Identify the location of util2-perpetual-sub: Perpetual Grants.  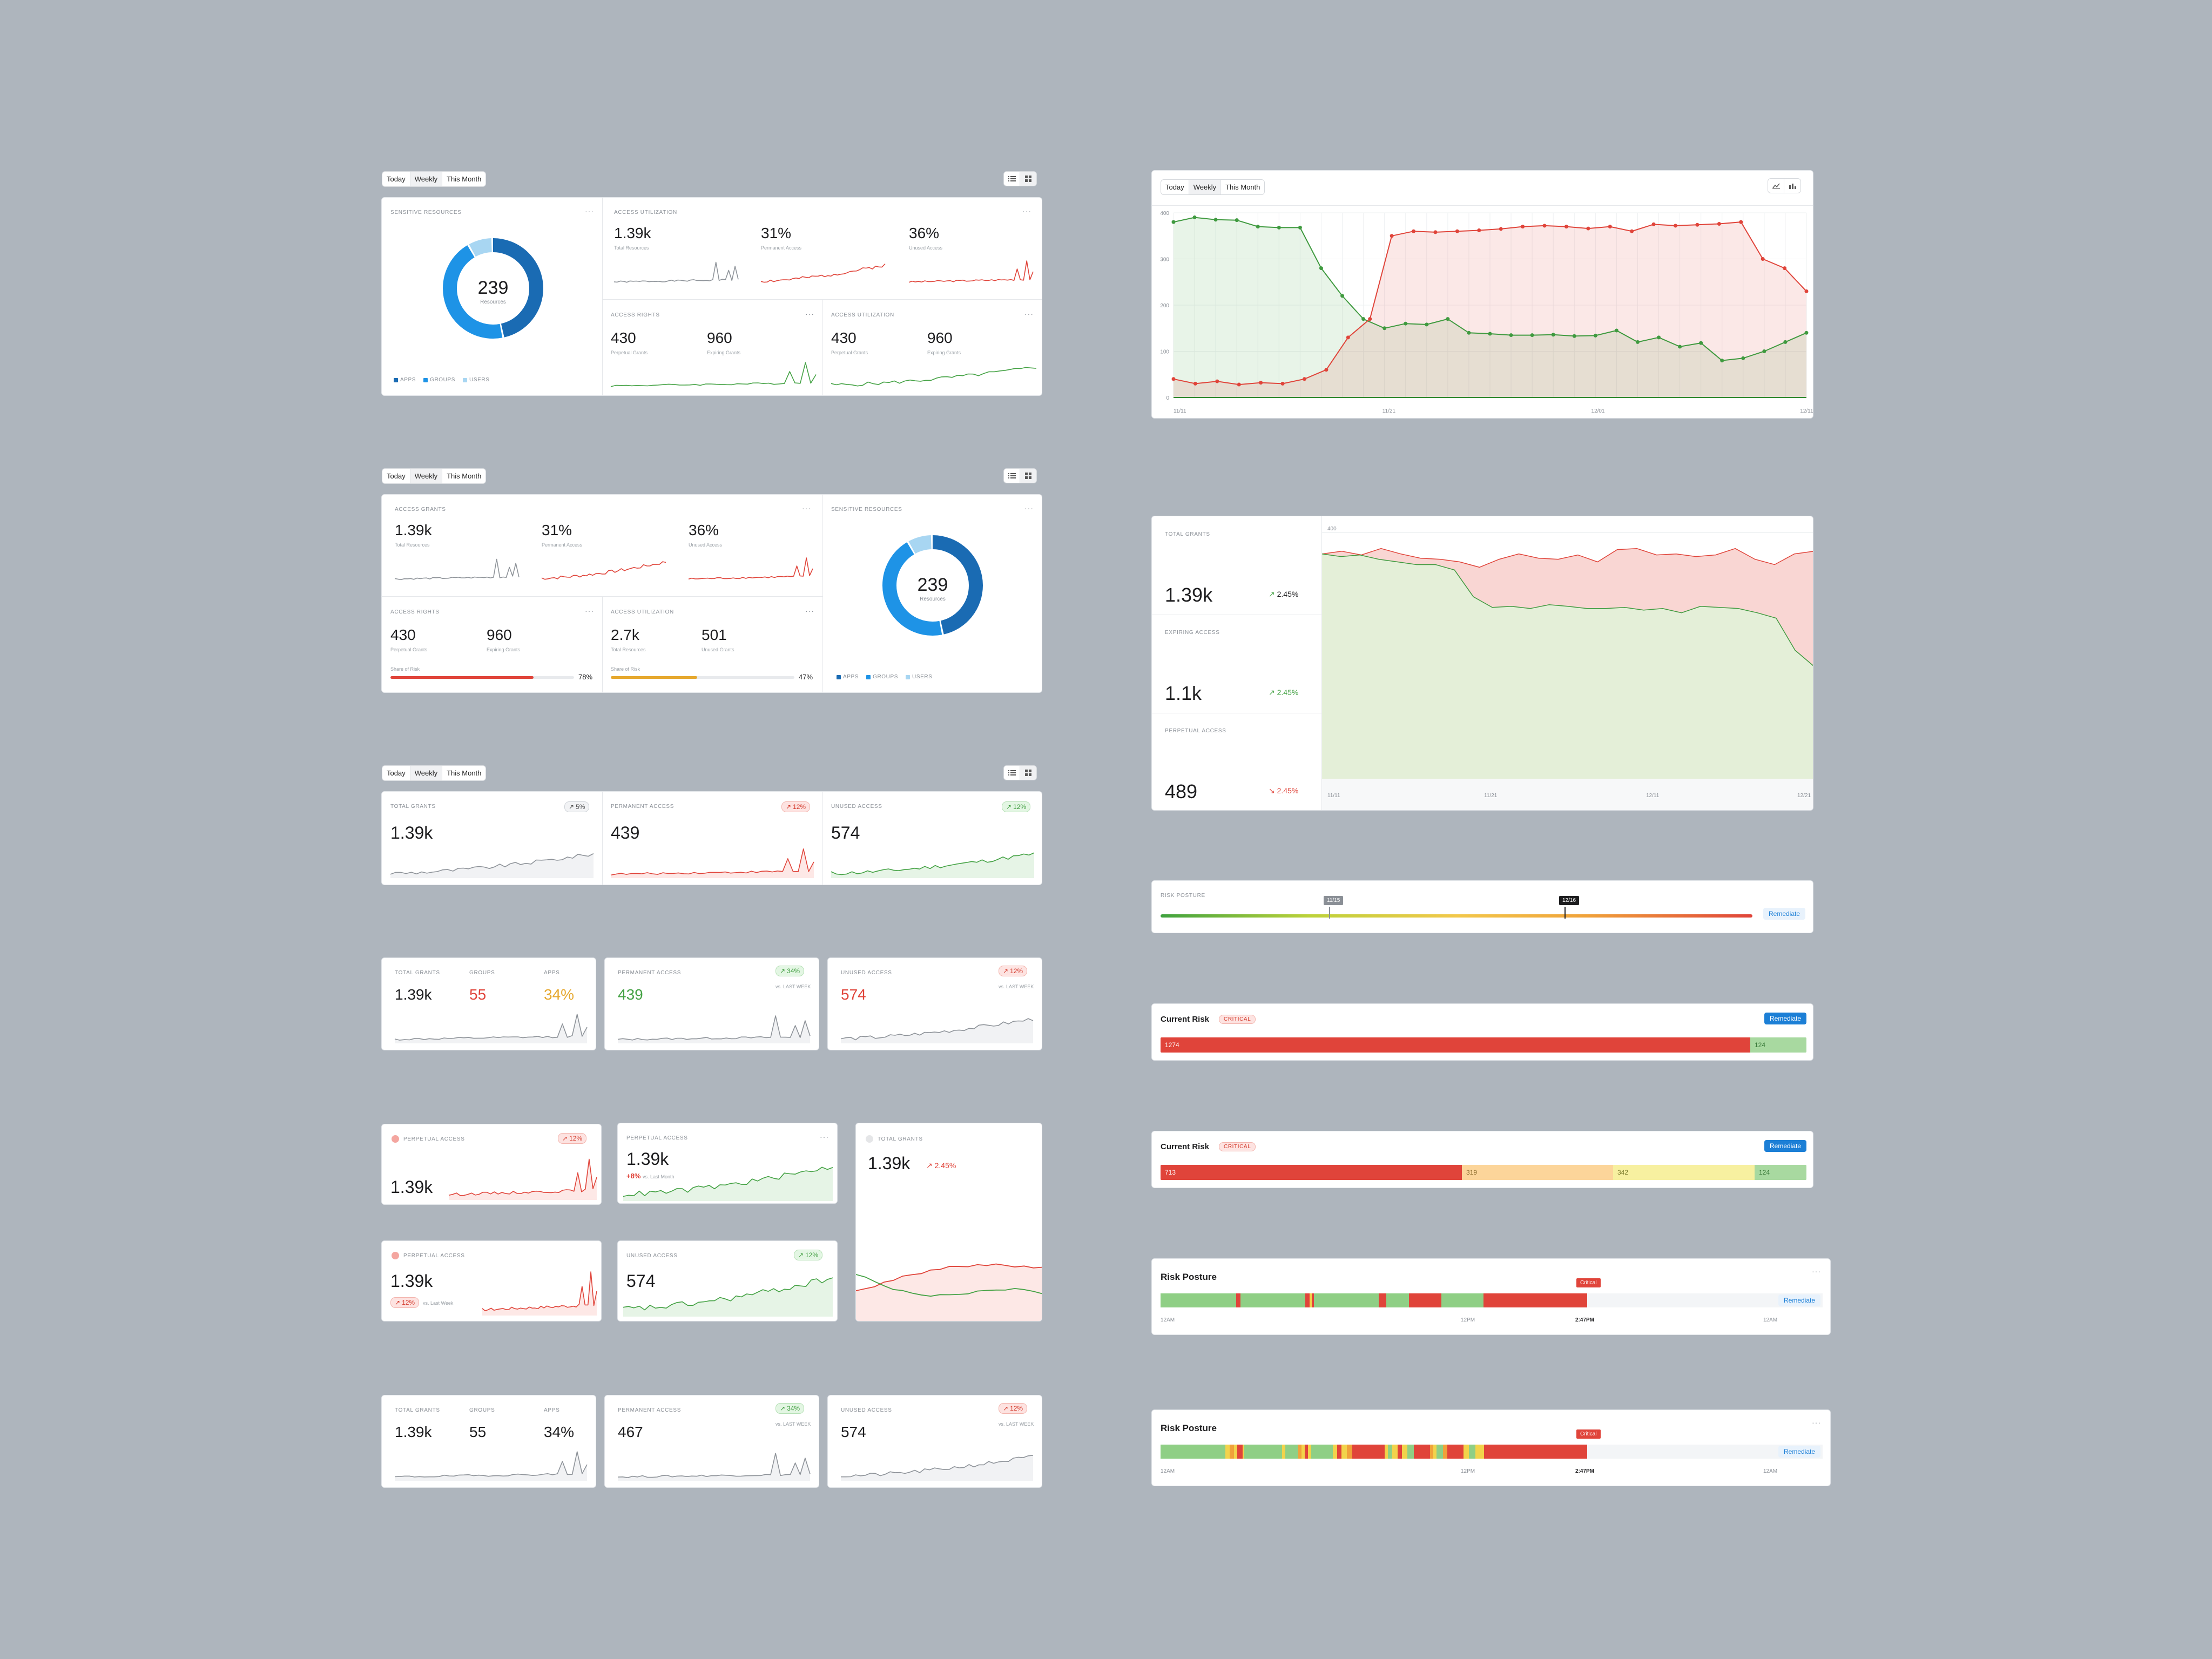
(849, 352).